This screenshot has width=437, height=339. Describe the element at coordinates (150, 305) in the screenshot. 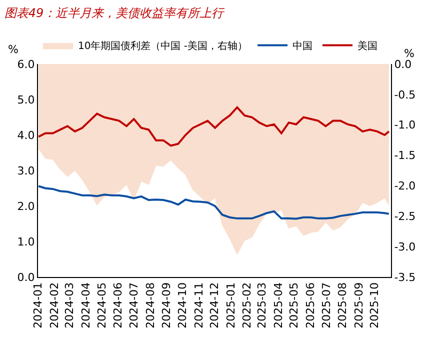

I see `x-tick-label: 2024-08` at that location.